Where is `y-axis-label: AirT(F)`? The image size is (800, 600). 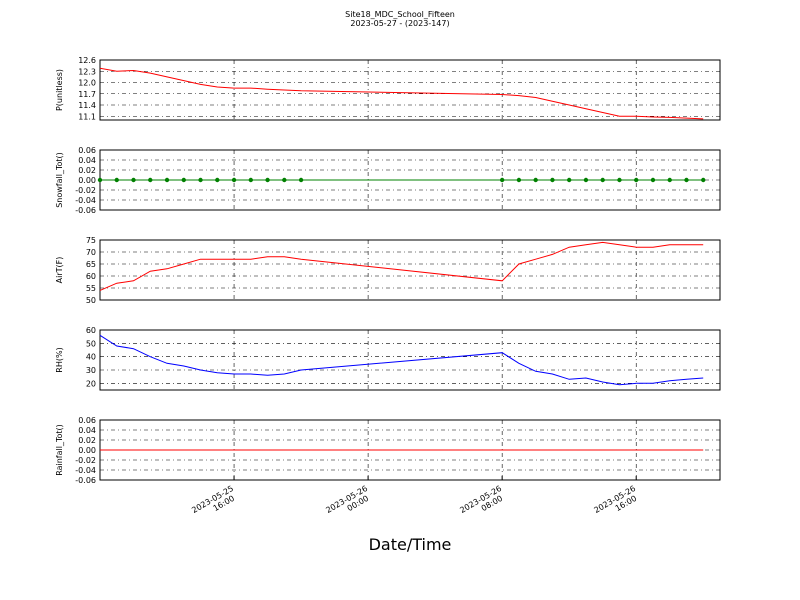
y-axis-label: AirT(F) is located at coordinates (59, 270).